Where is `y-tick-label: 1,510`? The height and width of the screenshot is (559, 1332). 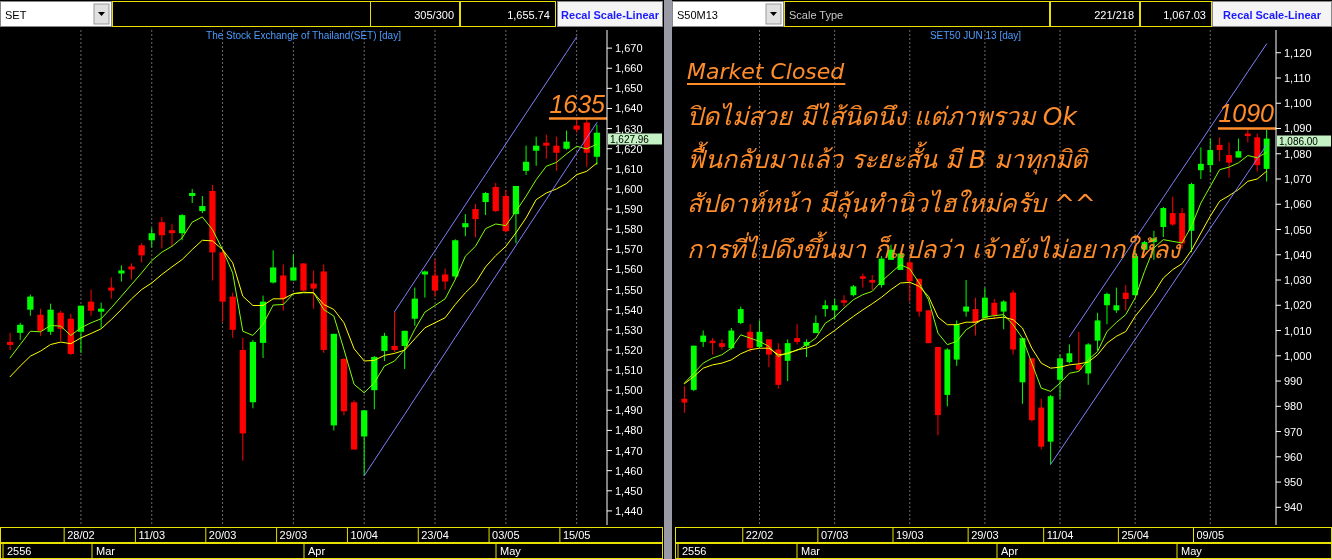
y-tick-label: 1,510 is located at coordinates (629, 370).